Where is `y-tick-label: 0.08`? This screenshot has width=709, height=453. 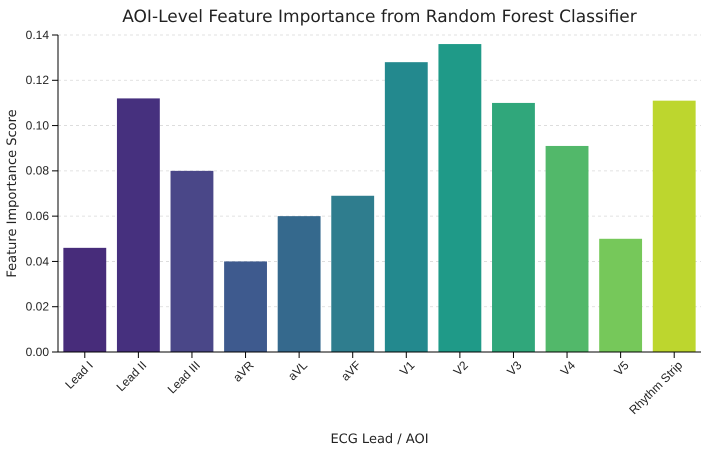 y-tick-label: 0.08 is located at coordinates (38, 171).